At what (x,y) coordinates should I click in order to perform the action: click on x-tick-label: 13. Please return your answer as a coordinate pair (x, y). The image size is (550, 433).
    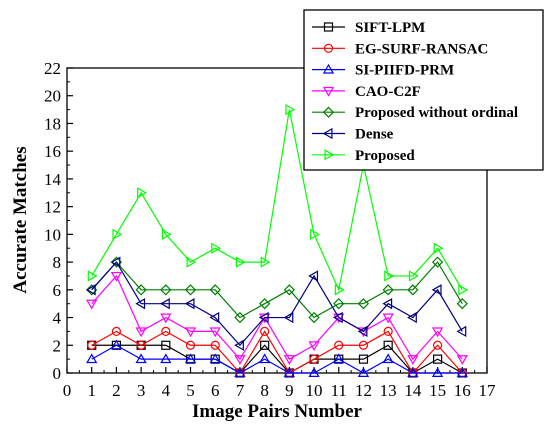
    Looking at the image, I should click on (388, 390).